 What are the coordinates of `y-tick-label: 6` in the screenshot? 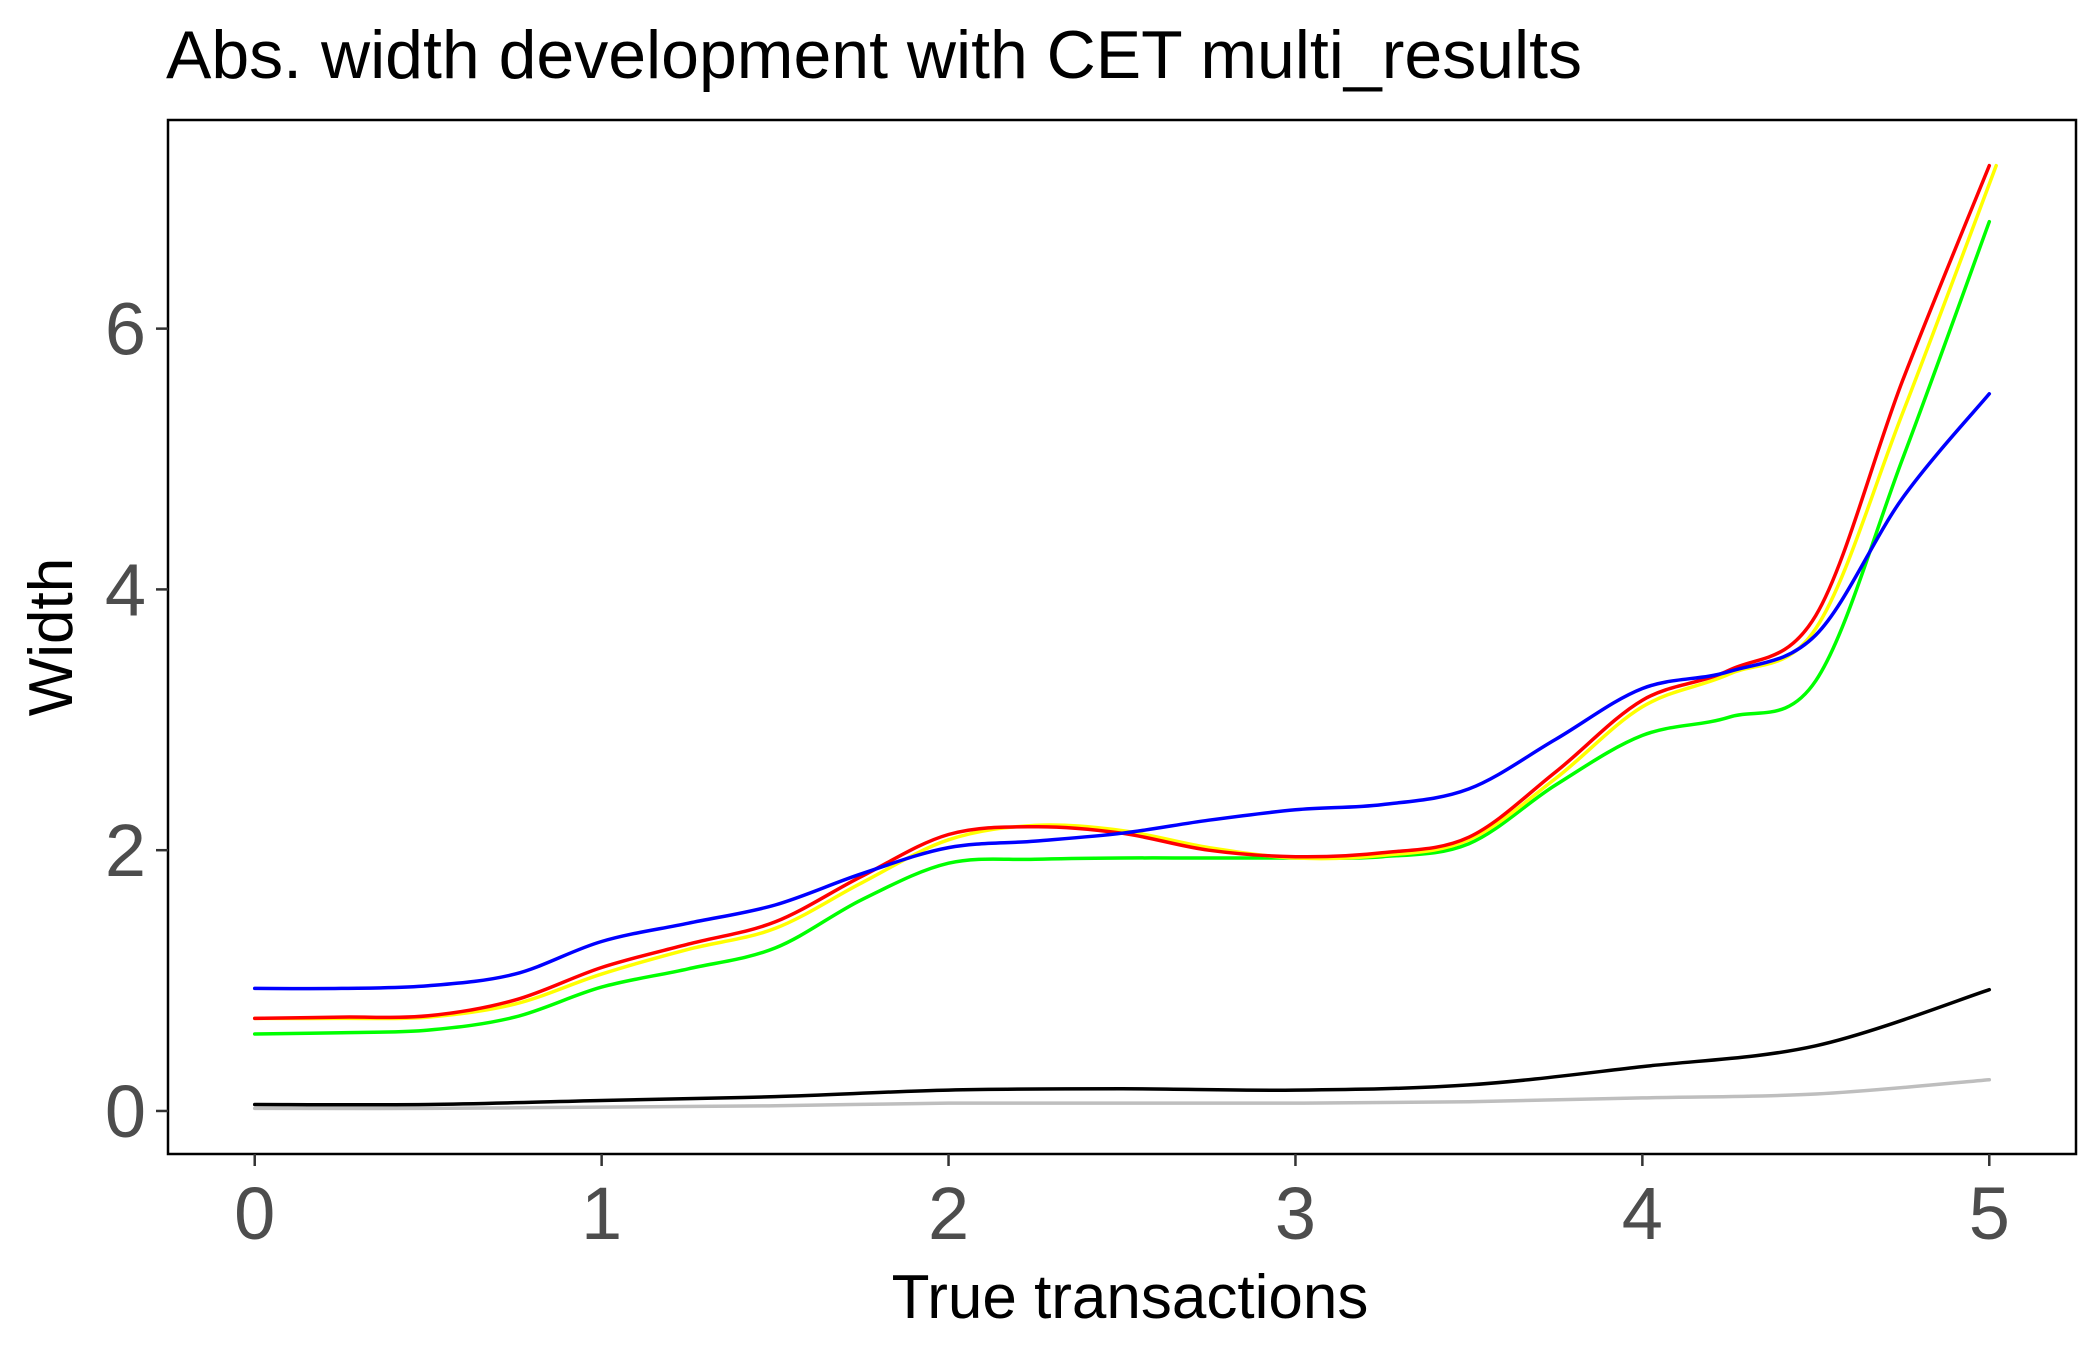 It's located at (125, 329).